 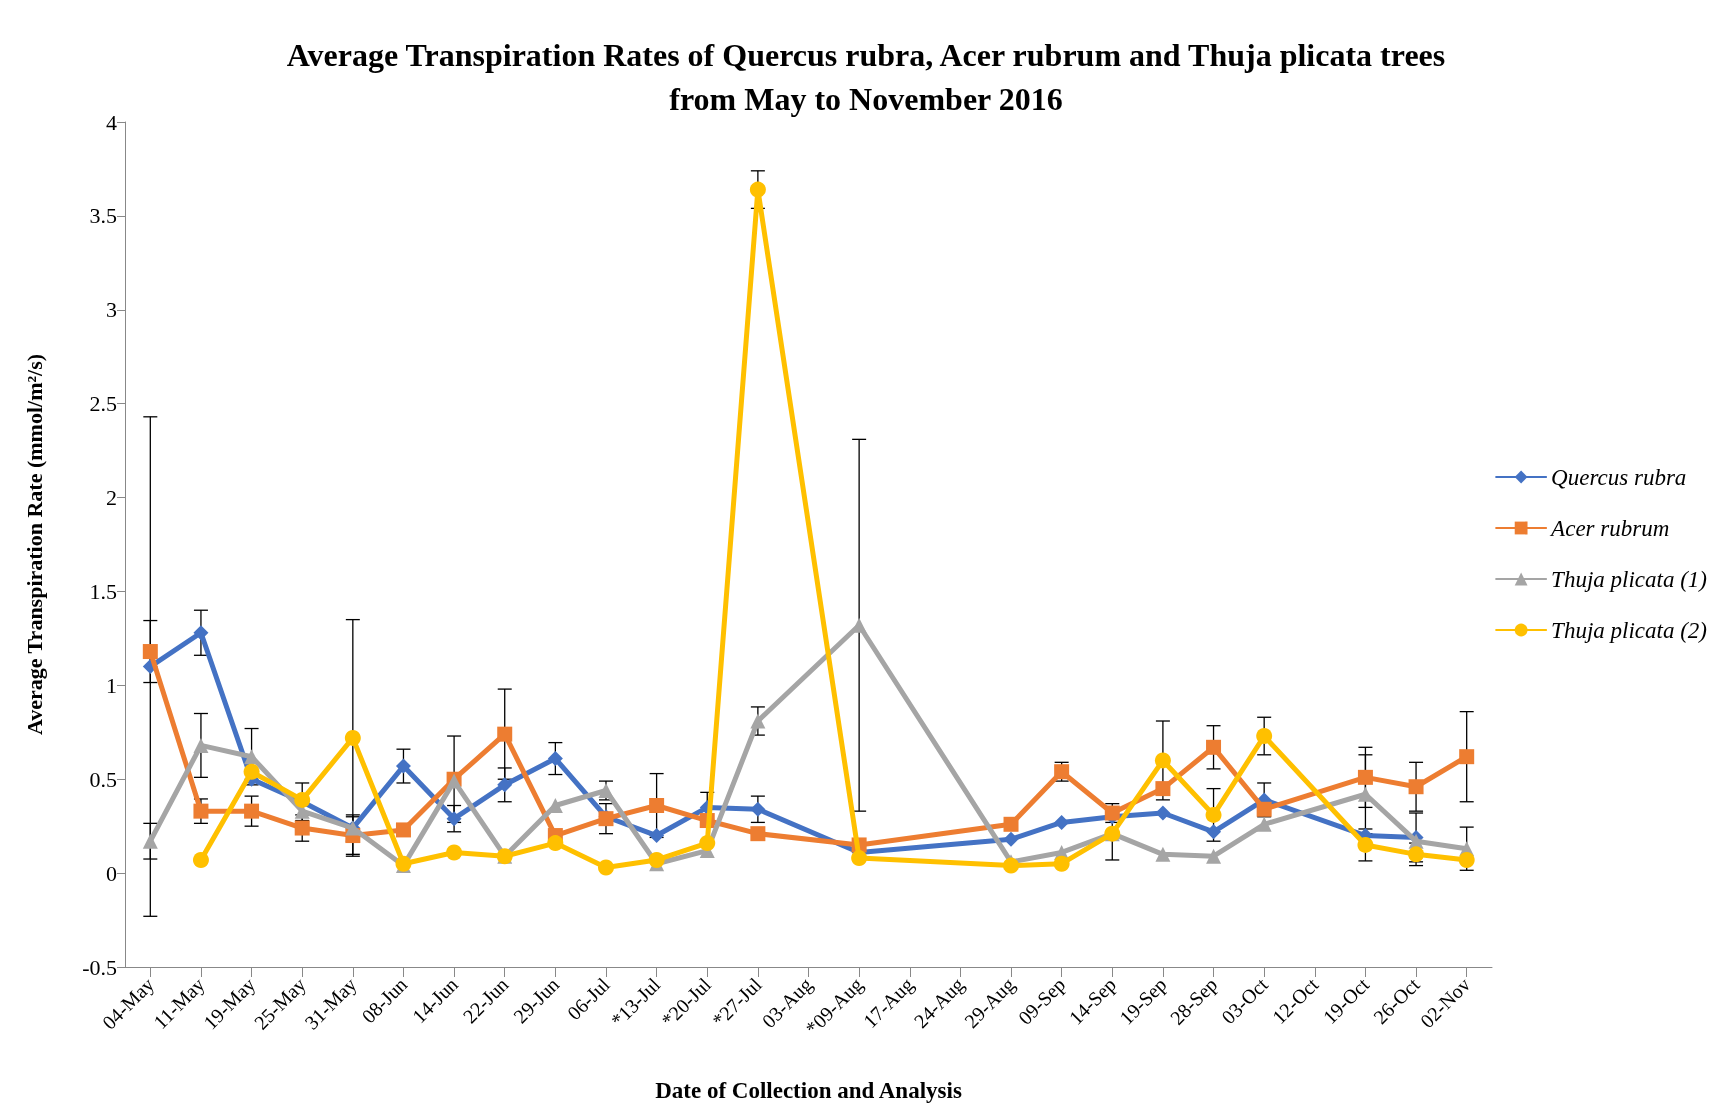 What do you see at coordinates (103, 591) in the screenshot?
I see `y-tick-label: 1.5` at bounding box center [103, 591].